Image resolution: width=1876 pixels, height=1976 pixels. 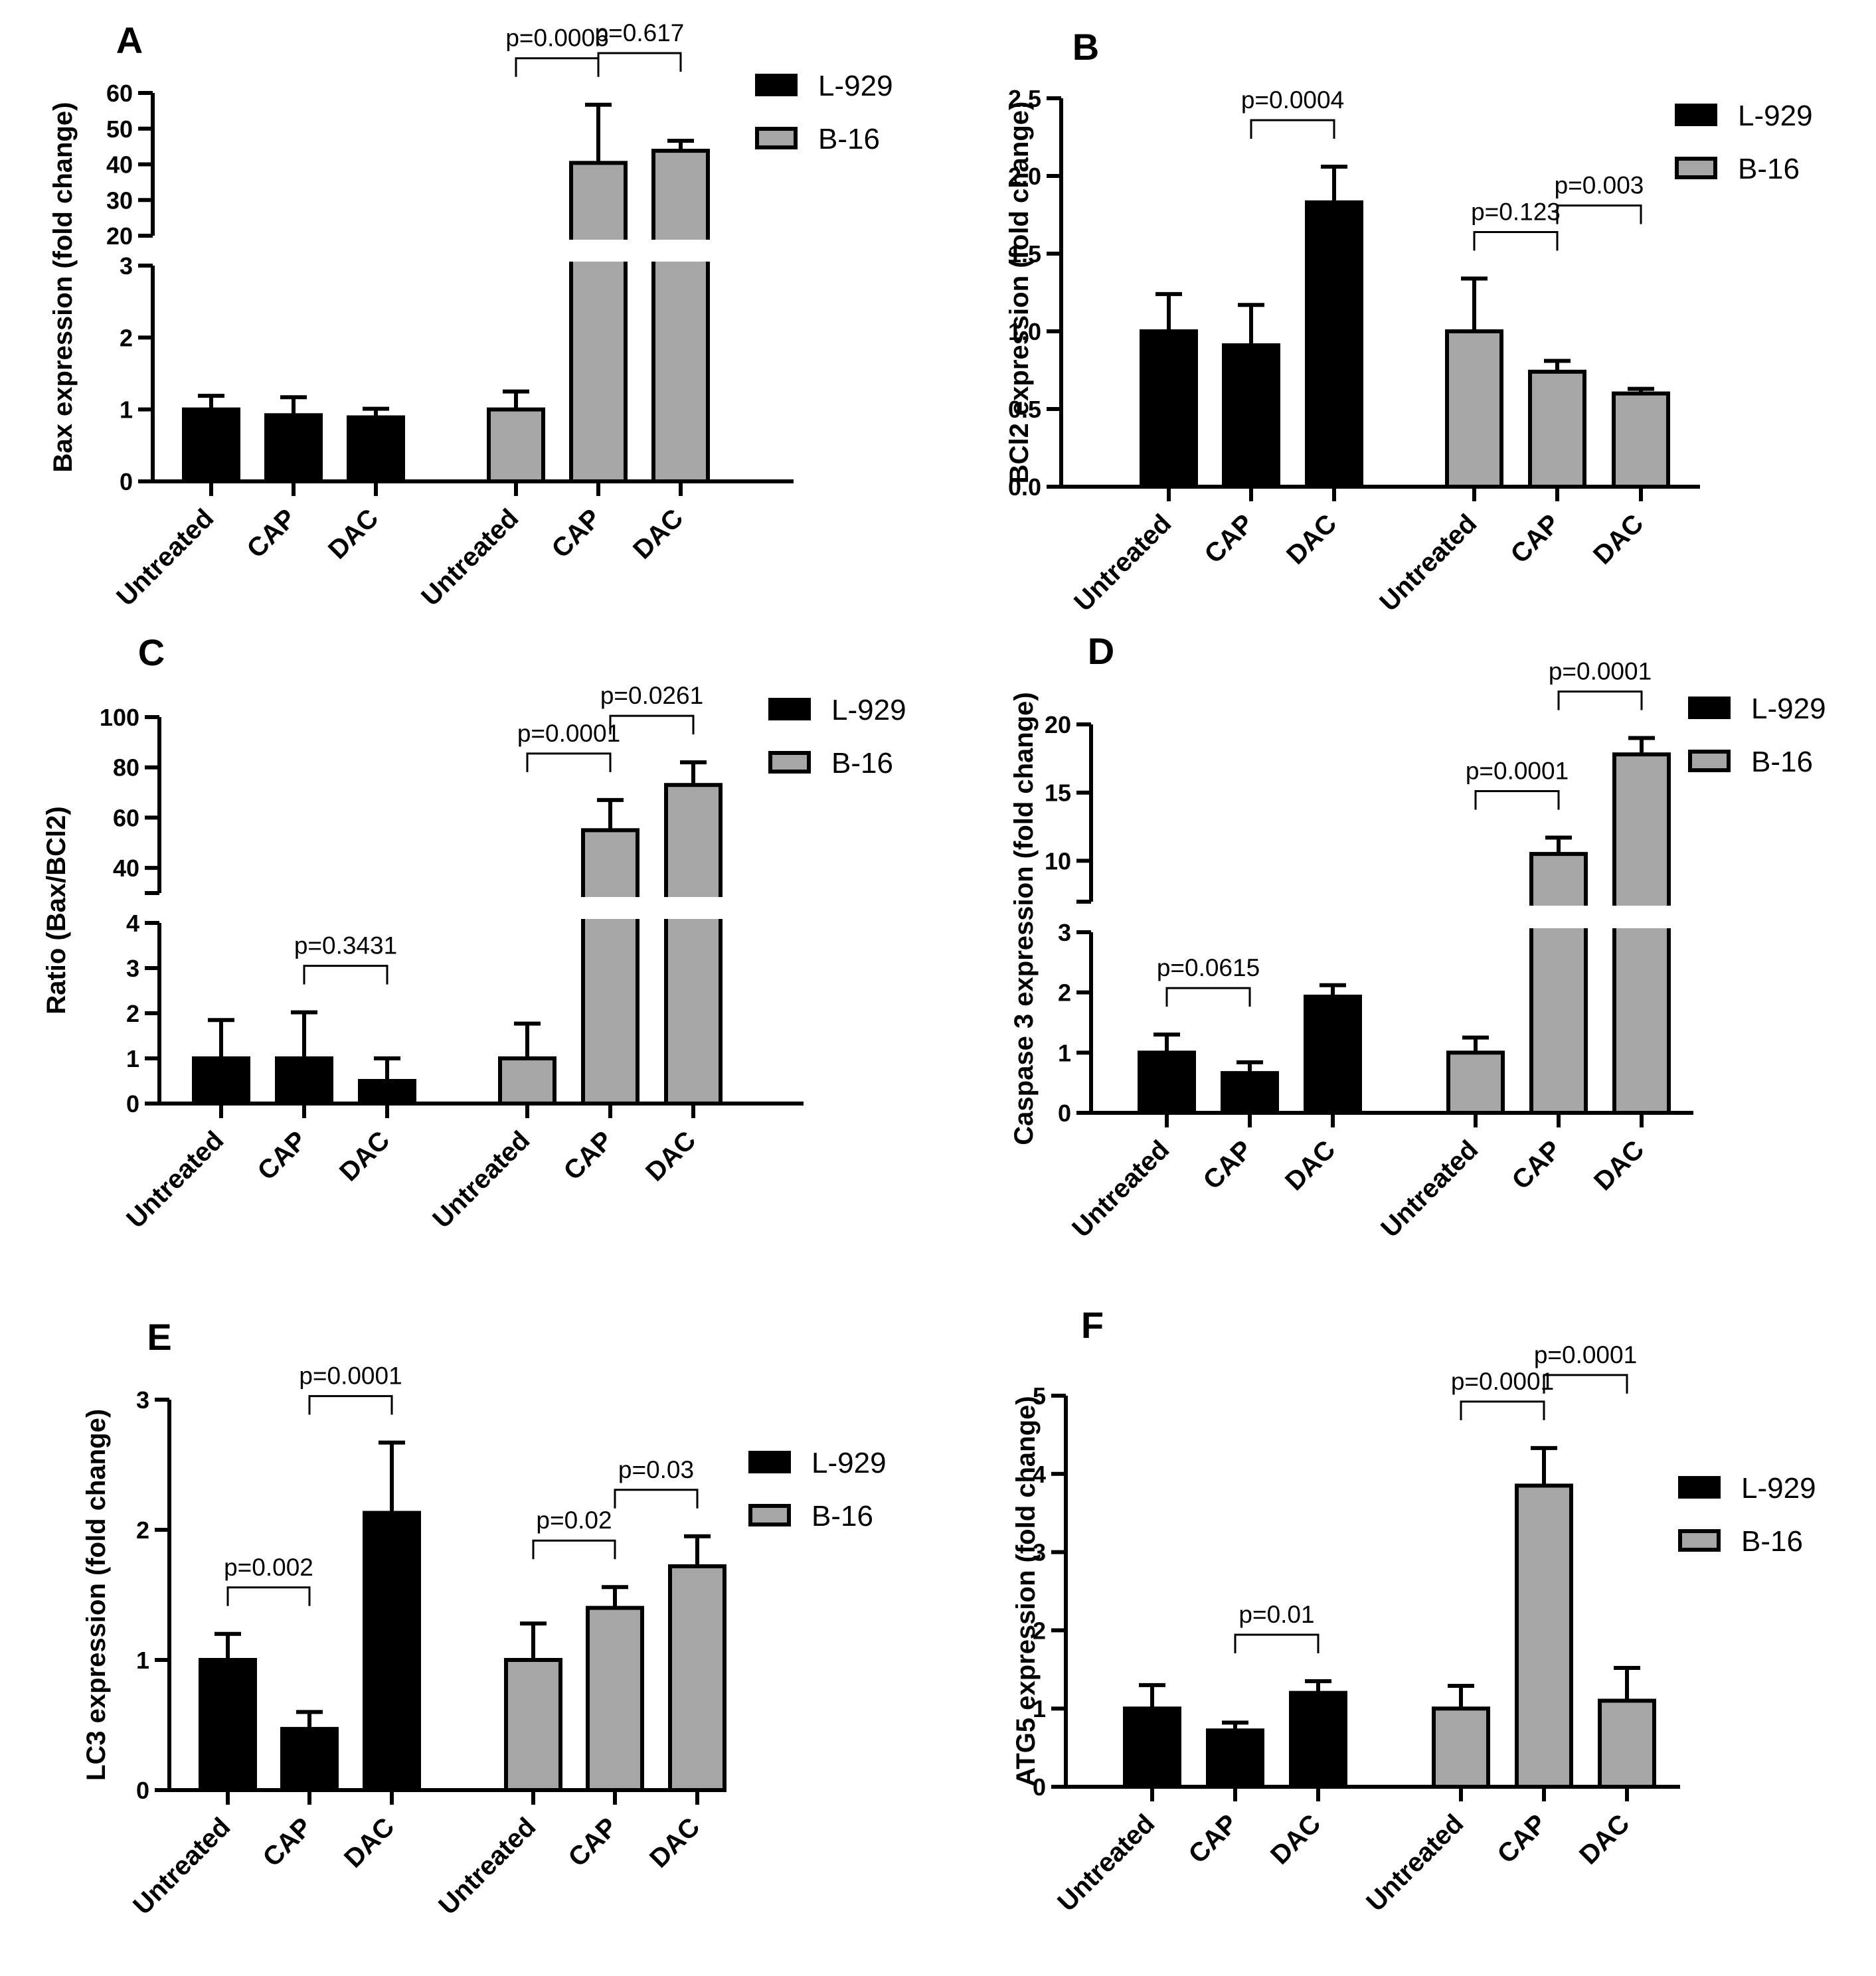 I want to click on y-axis-label: Ratio (Bax/BCl2), so click(x=56, y=910).